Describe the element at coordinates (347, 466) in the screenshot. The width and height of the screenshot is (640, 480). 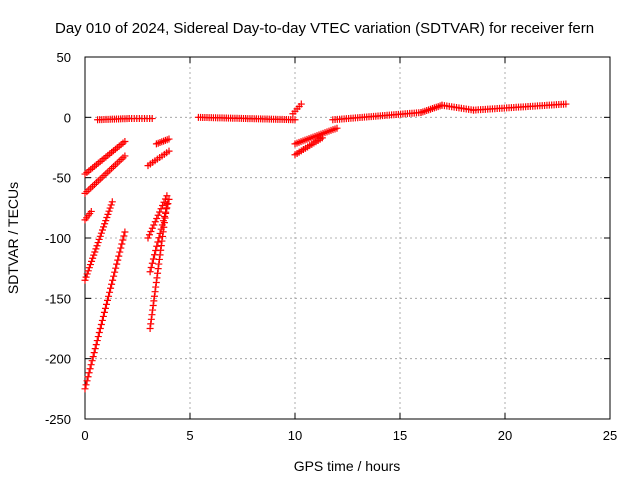
I see `x-axis-label: GPS time / hours` at that location.